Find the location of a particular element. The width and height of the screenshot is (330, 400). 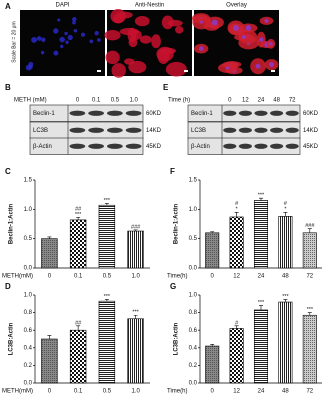

protein-label: Beclin-1 is located at coordinates (202, 114).